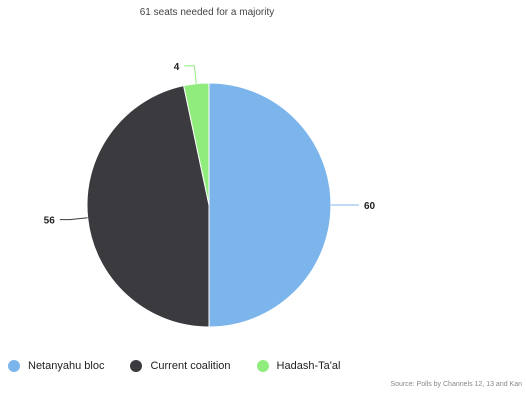 Image resolution: width=526 pixels, height=396 pixels. Describe the element at coordinates (190, 366) in the screenshot. I see `legend-label-current-coalition: Current coalition` at that location.